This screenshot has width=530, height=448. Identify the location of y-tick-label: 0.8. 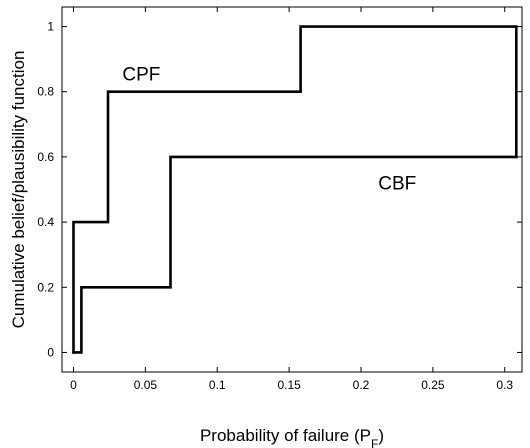
(45, 92).